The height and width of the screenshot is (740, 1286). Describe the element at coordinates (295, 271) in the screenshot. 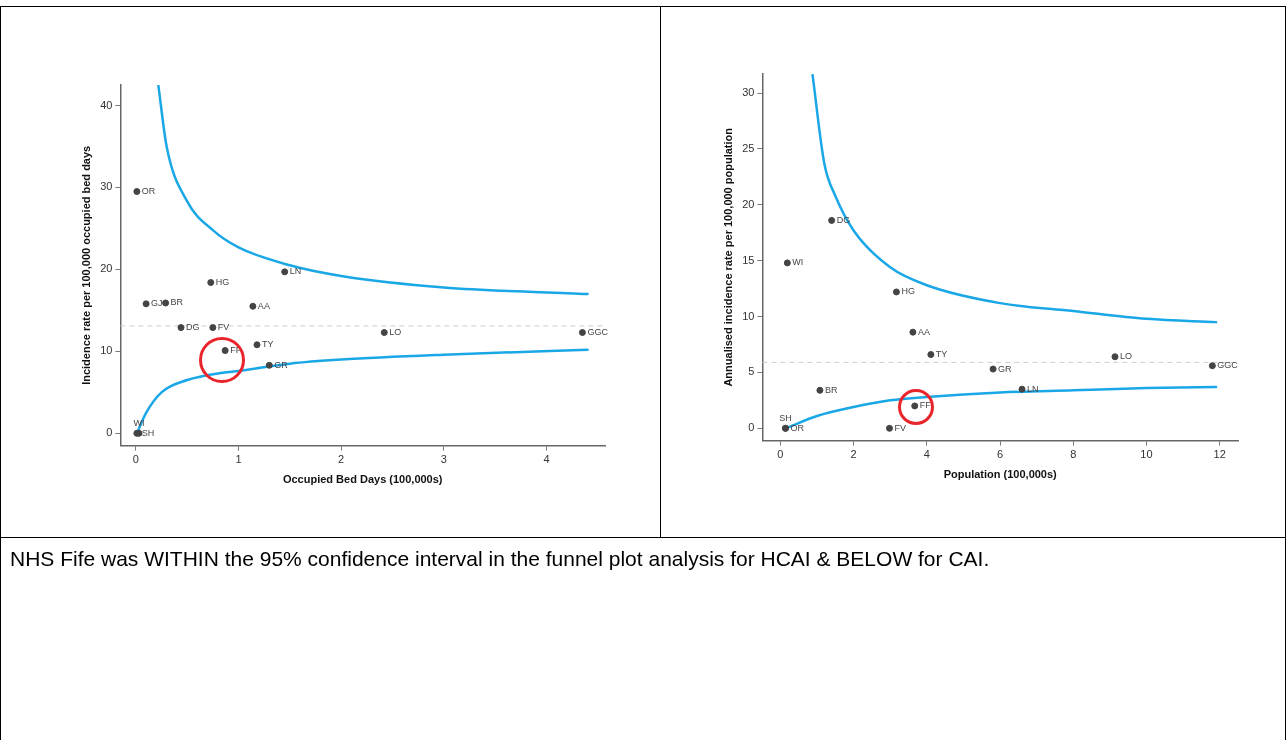

I see `data-label: LN` at that location.